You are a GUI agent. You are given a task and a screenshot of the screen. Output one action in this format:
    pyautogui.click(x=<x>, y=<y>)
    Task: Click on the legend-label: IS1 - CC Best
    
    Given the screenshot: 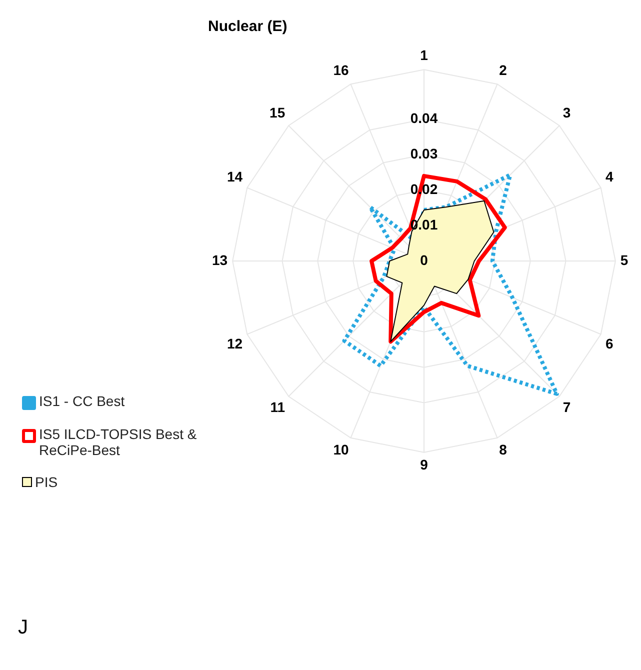 What is the action you would take?
    pyautogui.click(x=82, y=401)
    